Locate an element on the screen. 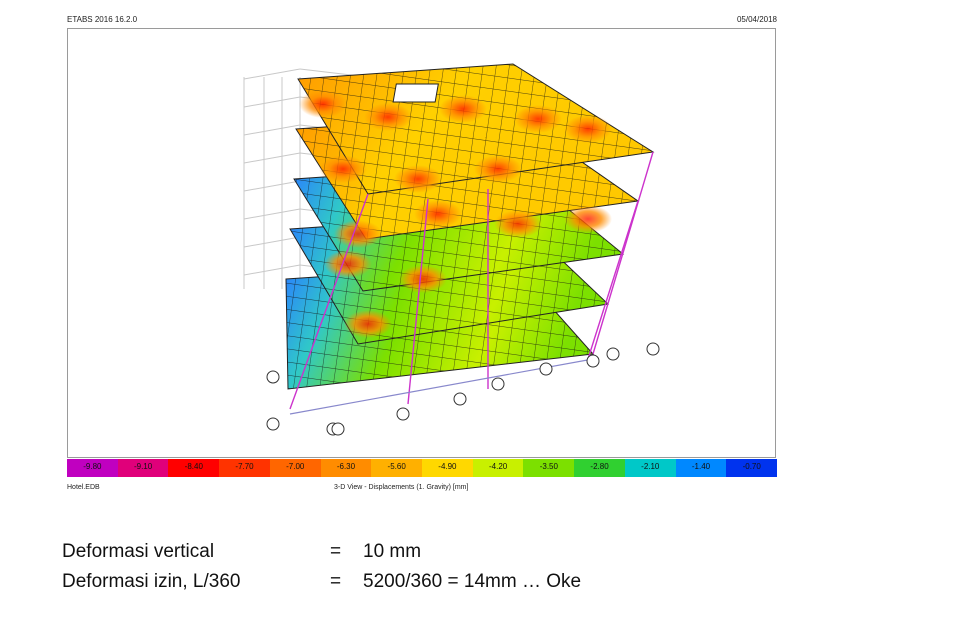 The width and height of the screenshot is (960, 628). legend-value: -4.90 is located at coordinates (447, 466).